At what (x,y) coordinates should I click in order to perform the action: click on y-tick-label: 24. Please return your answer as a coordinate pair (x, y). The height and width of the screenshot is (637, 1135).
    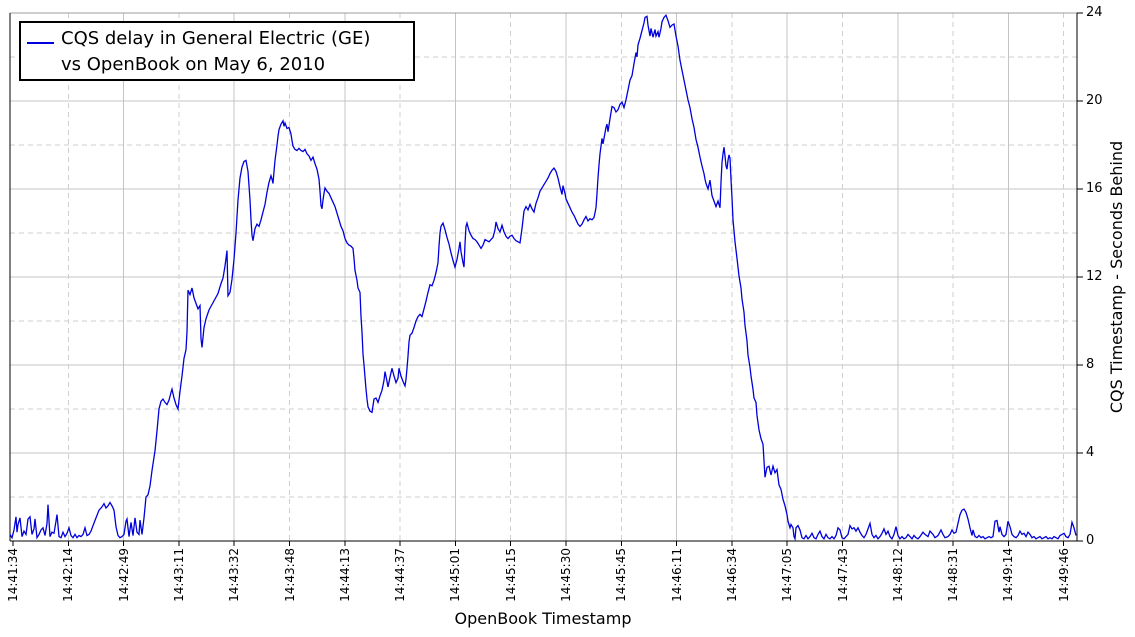
    Looking at the image, I should click on (1094, 12).